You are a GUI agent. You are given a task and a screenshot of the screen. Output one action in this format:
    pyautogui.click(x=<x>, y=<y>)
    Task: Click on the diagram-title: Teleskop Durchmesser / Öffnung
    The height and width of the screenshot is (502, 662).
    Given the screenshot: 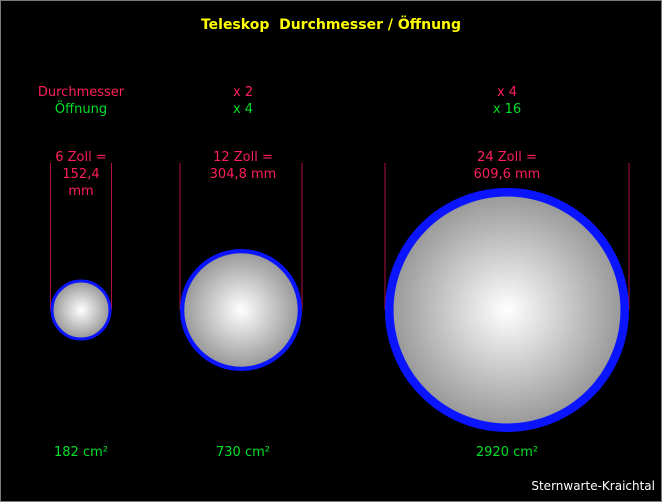 What is the action you would take?
    pyautogui.click(x=331, y=25)
    